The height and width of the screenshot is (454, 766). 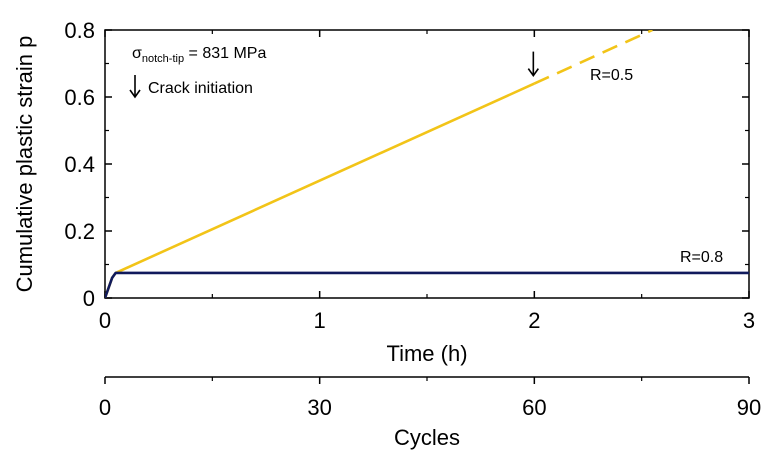 What do you see at coordinates (89, 298) in the screenshot?
I see `y-tick-label: 0` at bounding box center [89, 298].